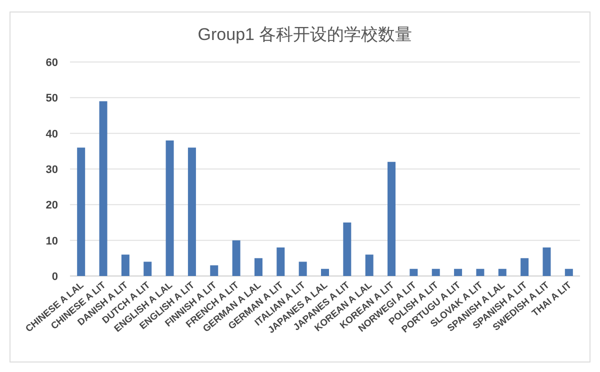 The width and height of the screenshot is (600, 372). Describe the element at coordinates (52, 134) in the screenshot. I see `y-tick-label: 40` at that location.